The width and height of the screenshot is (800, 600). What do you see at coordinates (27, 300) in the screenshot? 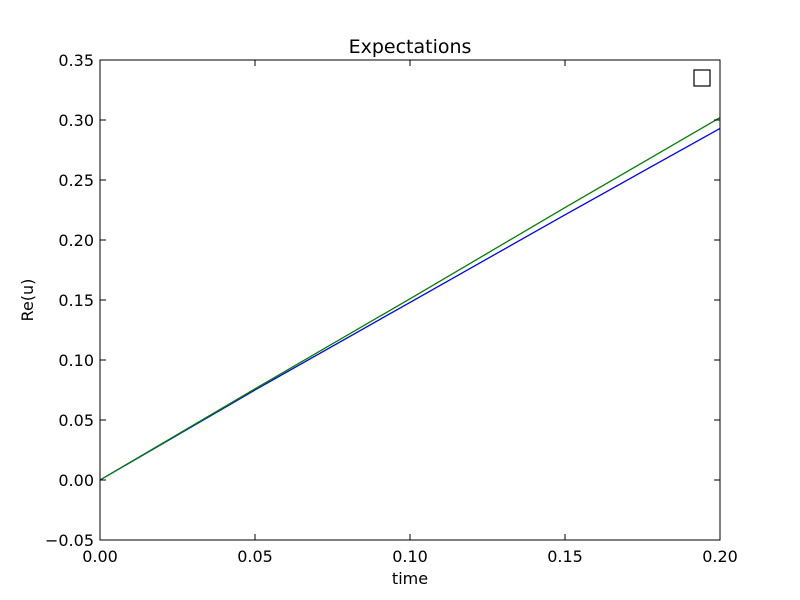
I see `y-axis-label: Re(u)` at bounding box center [27, 300].